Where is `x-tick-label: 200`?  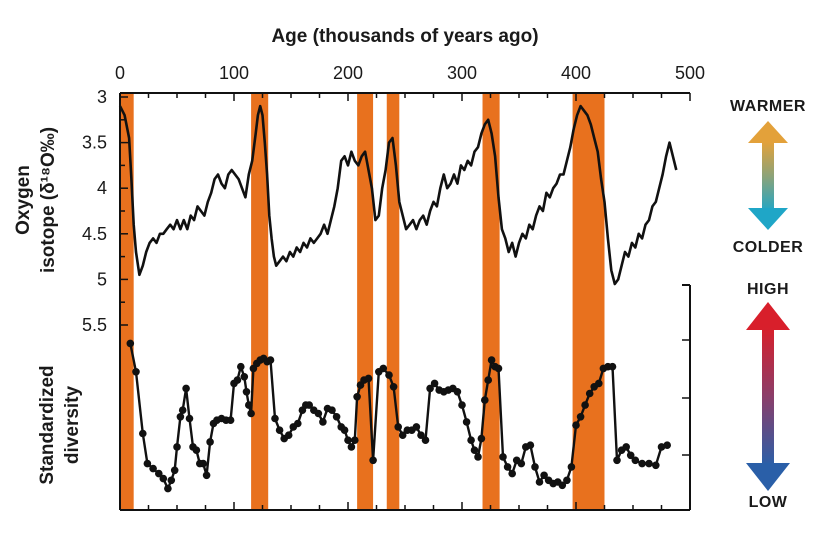 x-tick-label: 200 is located at coordinates (348, 73).